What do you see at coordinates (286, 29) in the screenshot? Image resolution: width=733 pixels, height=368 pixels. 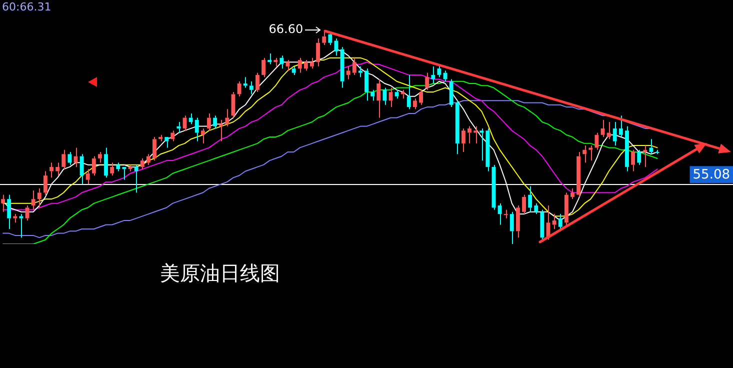 I see `annotation: 66.60` at bounding box center [286, 29].